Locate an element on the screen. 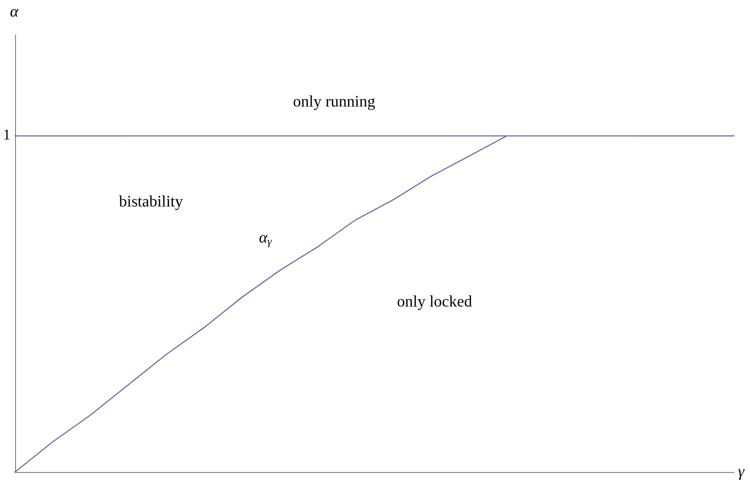 This screenshot has height=482, width=750. text: 1 is located at coordinates (6, 136).